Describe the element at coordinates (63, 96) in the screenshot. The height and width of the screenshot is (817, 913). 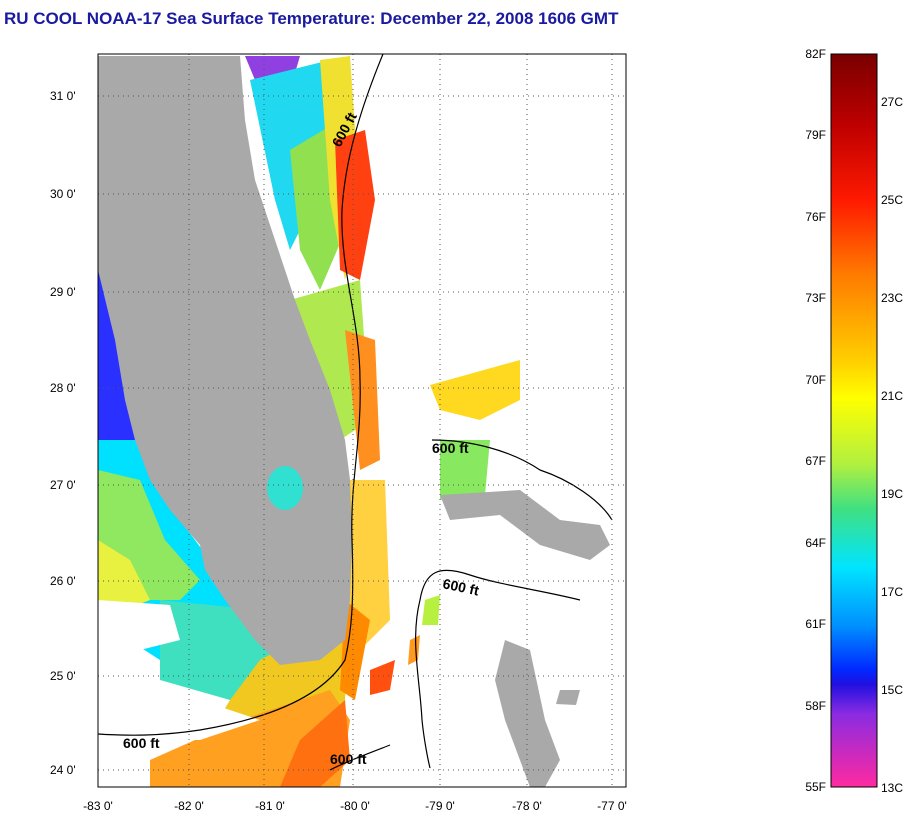
I see `lat-label: 31 0'` at that location.